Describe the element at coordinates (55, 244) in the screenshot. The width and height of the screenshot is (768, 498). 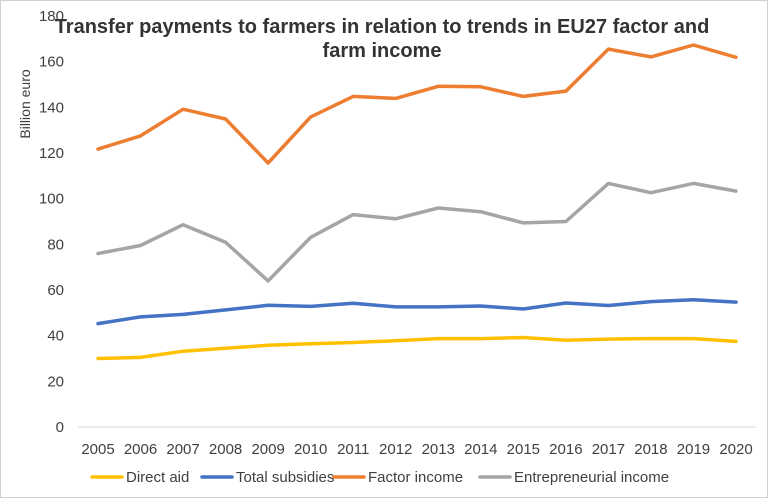
I see `y-tick-label: 80` at that location.